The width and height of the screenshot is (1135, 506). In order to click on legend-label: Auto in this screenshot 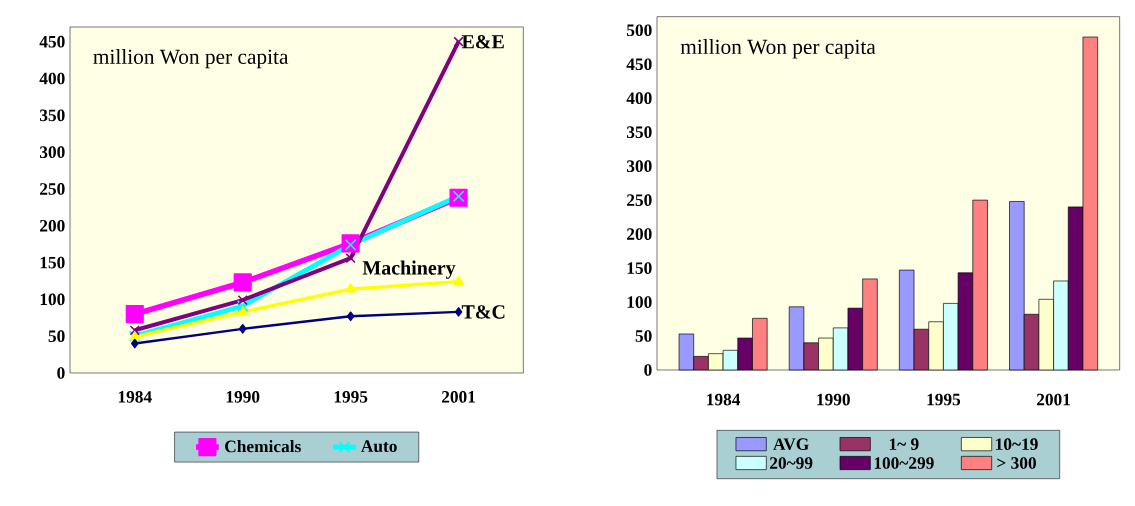, I will do `click(379, 446)`.